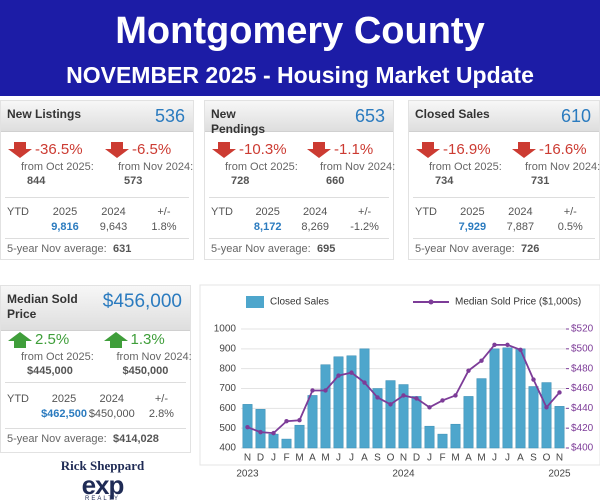 Image resolution: width=600 pixels, height=502 pixels. What do you see at coordinates (315, 227) in the screenshot?
I see `ytd-value: 8,269` at bounding box center [315, 227].